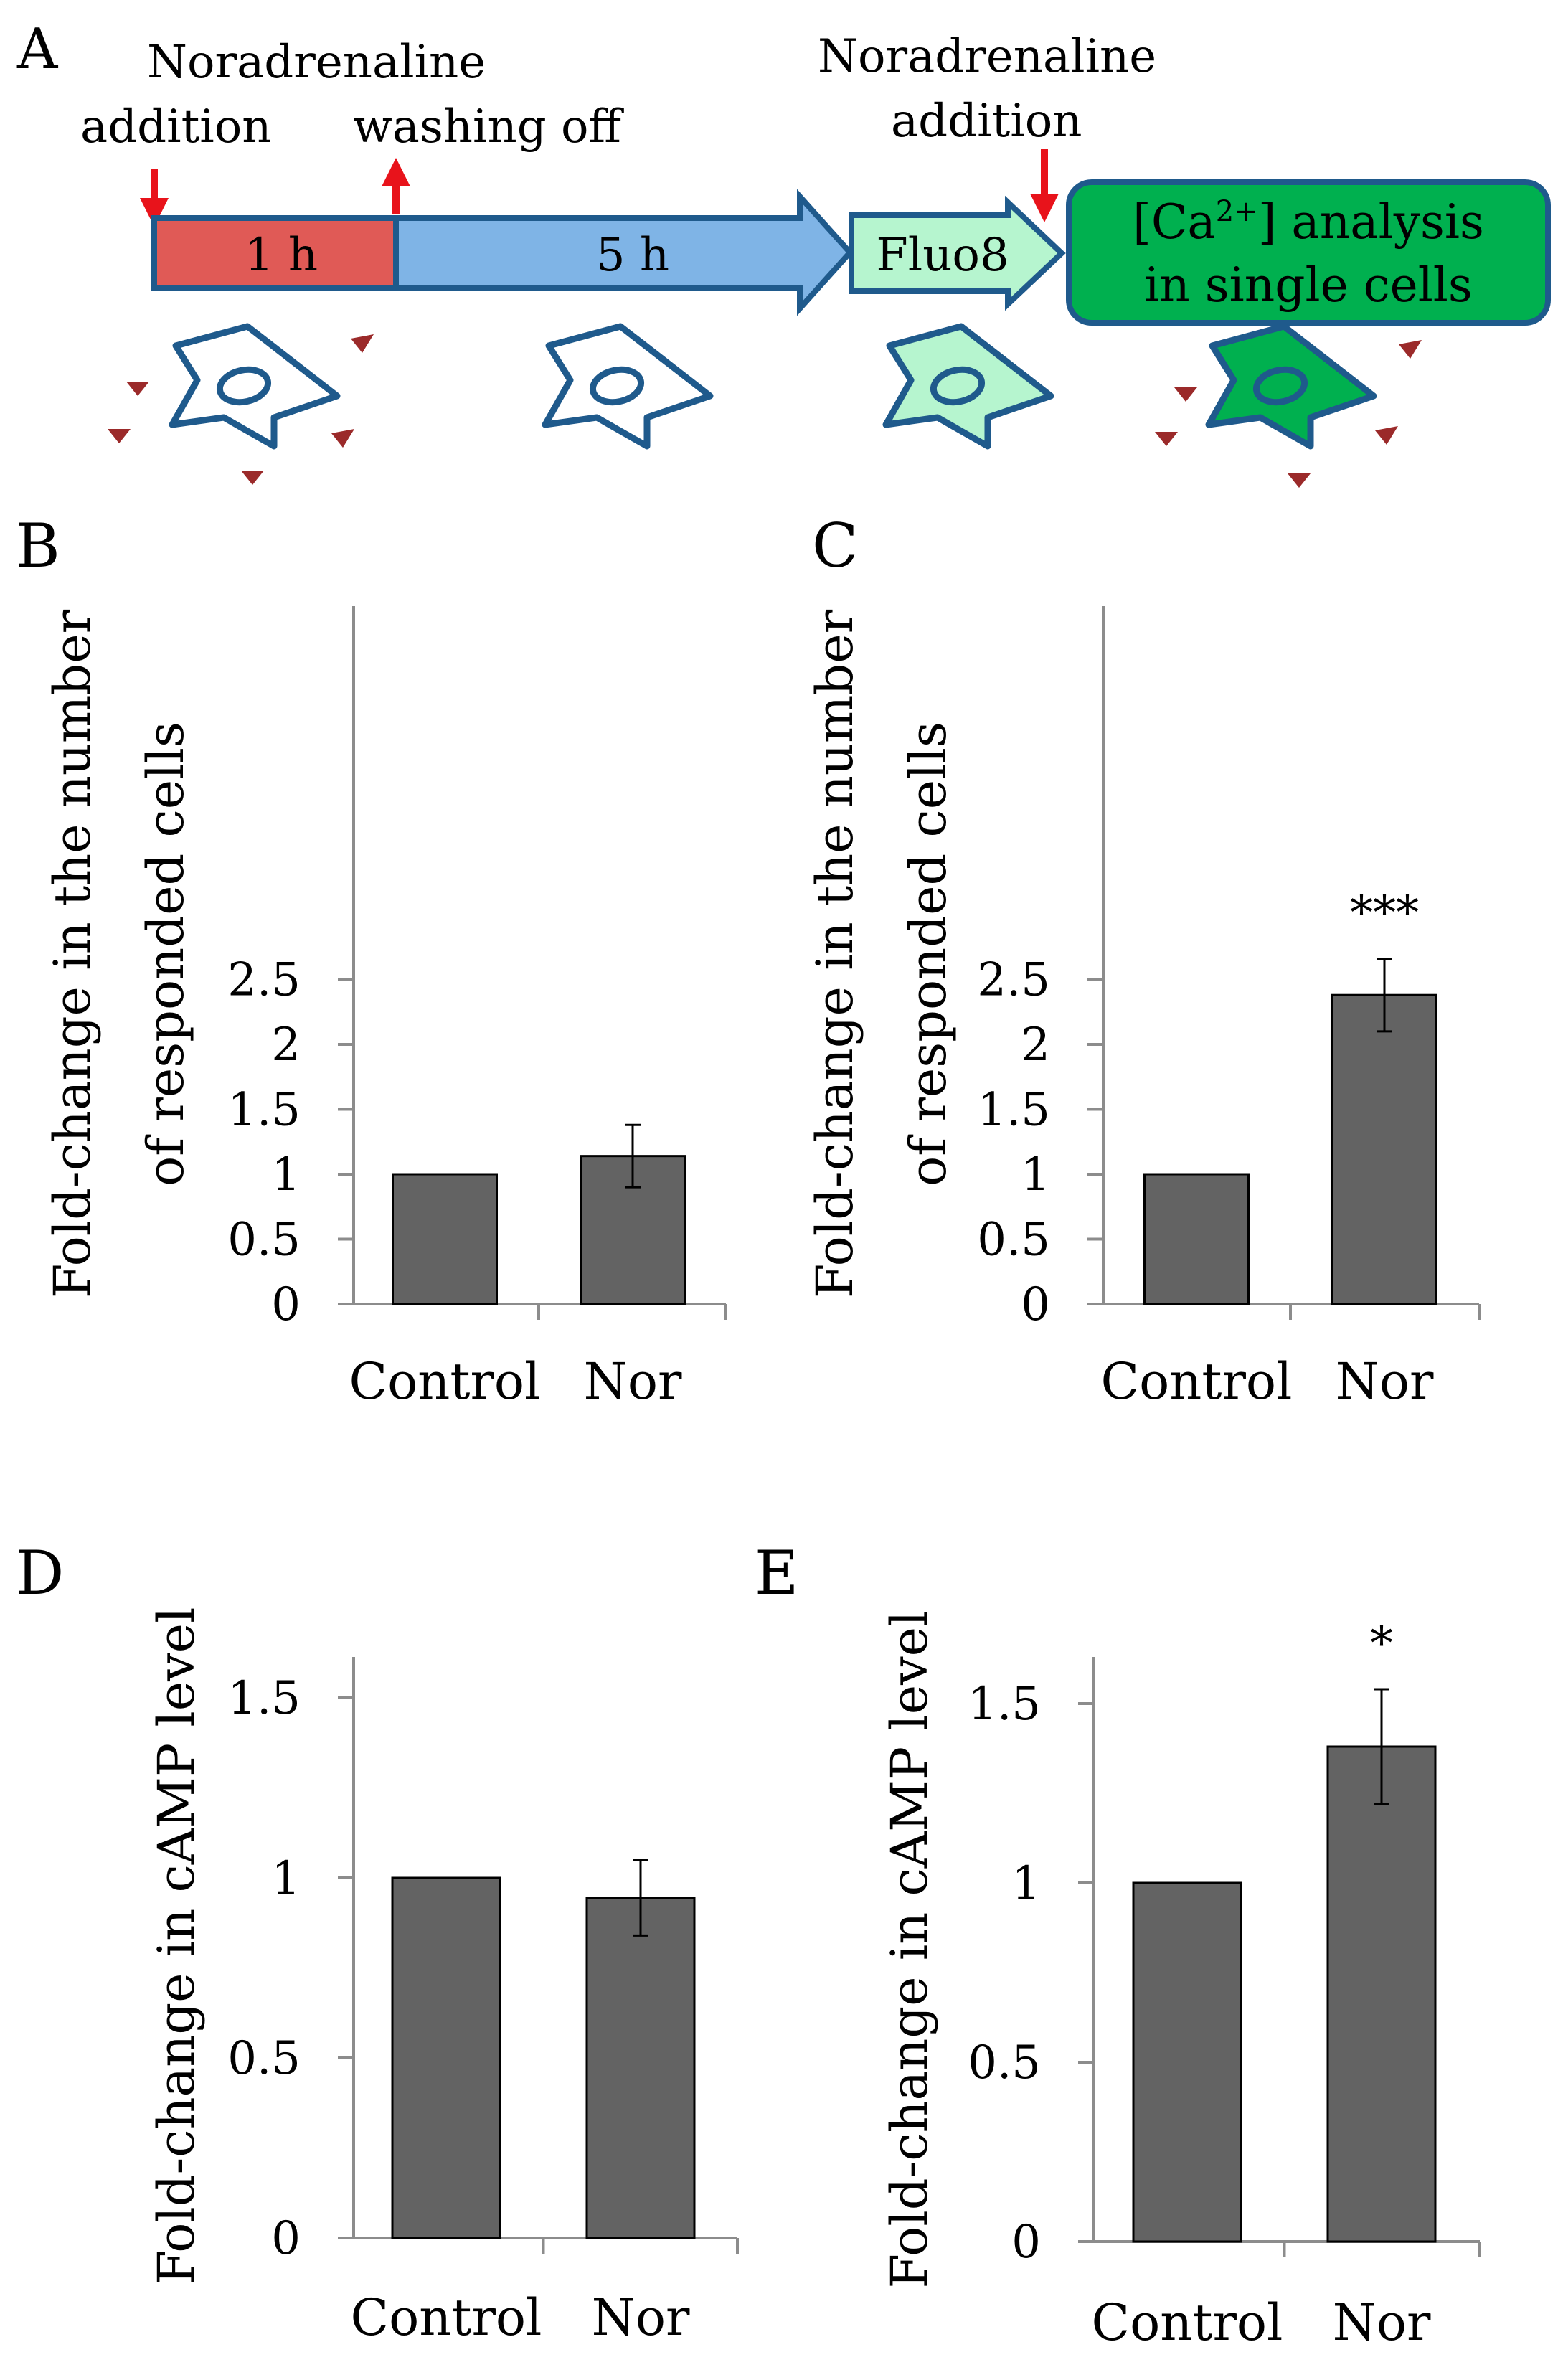  Describe the element at coordinates (633, 1381) in the screenshot. I see `chart-b-category-nor: Nor` at that location.